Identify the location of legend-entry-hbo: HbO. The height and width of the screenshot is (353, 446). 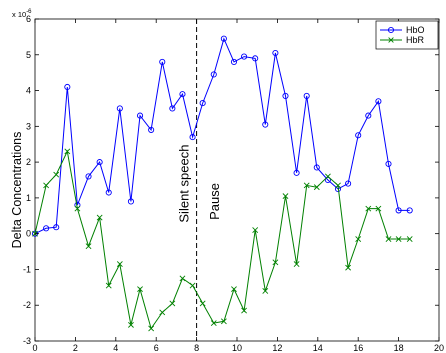
(402, 30).